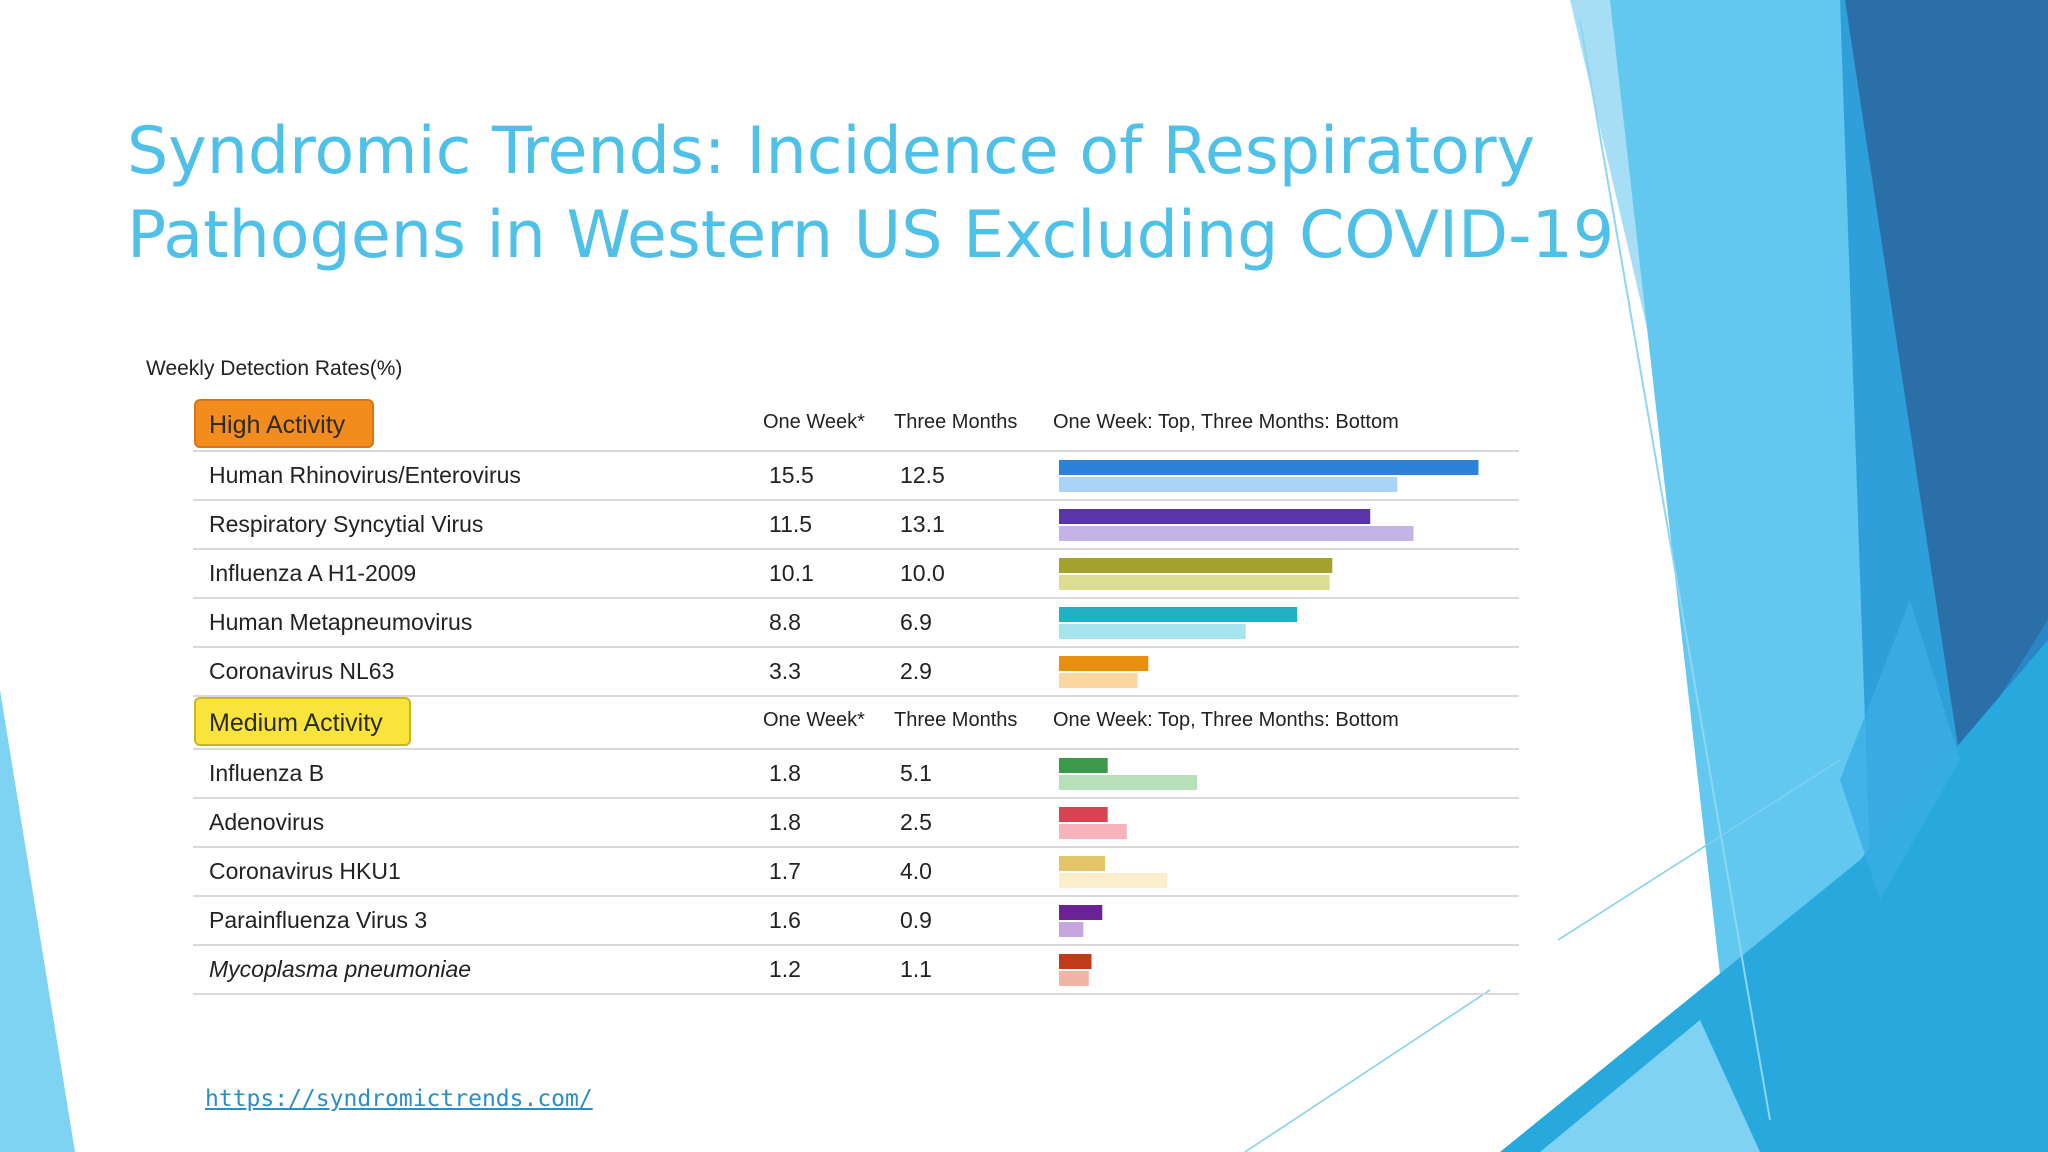 The width and height of the screenshot is (2048, 1152). I want to click on pathogen-name: Parainfluenza Virus 3, so click(318, 920).